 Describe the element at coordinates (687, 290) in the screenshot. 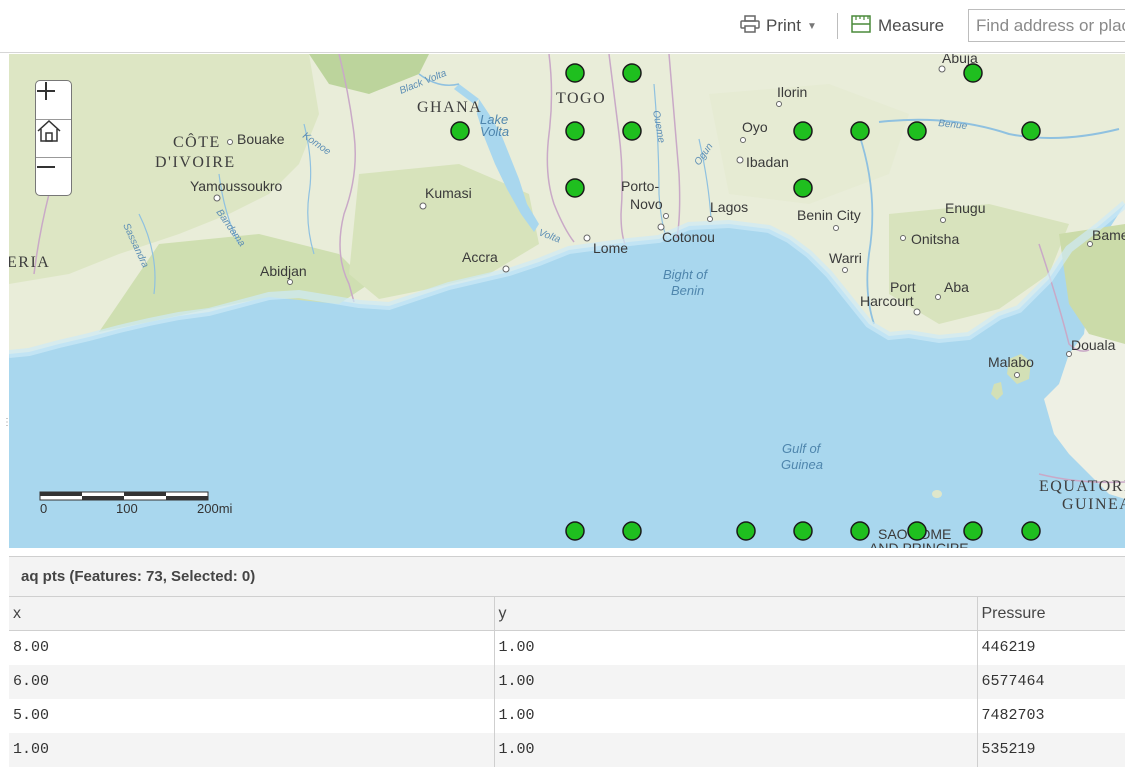

I see `water-label: Benin` at that location.